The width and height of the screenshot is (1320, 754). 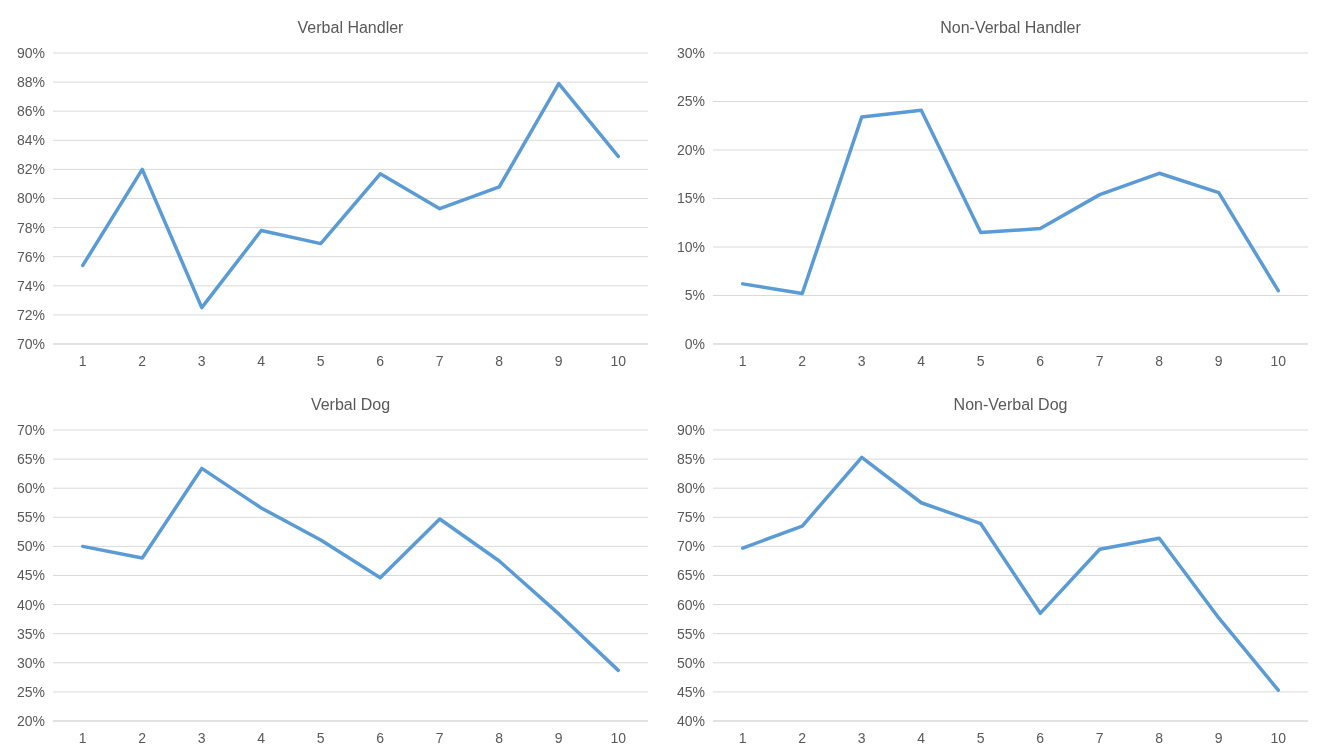 I want to click on chart-title: Non-Verbal Handler, so click(x=1011, y=27).